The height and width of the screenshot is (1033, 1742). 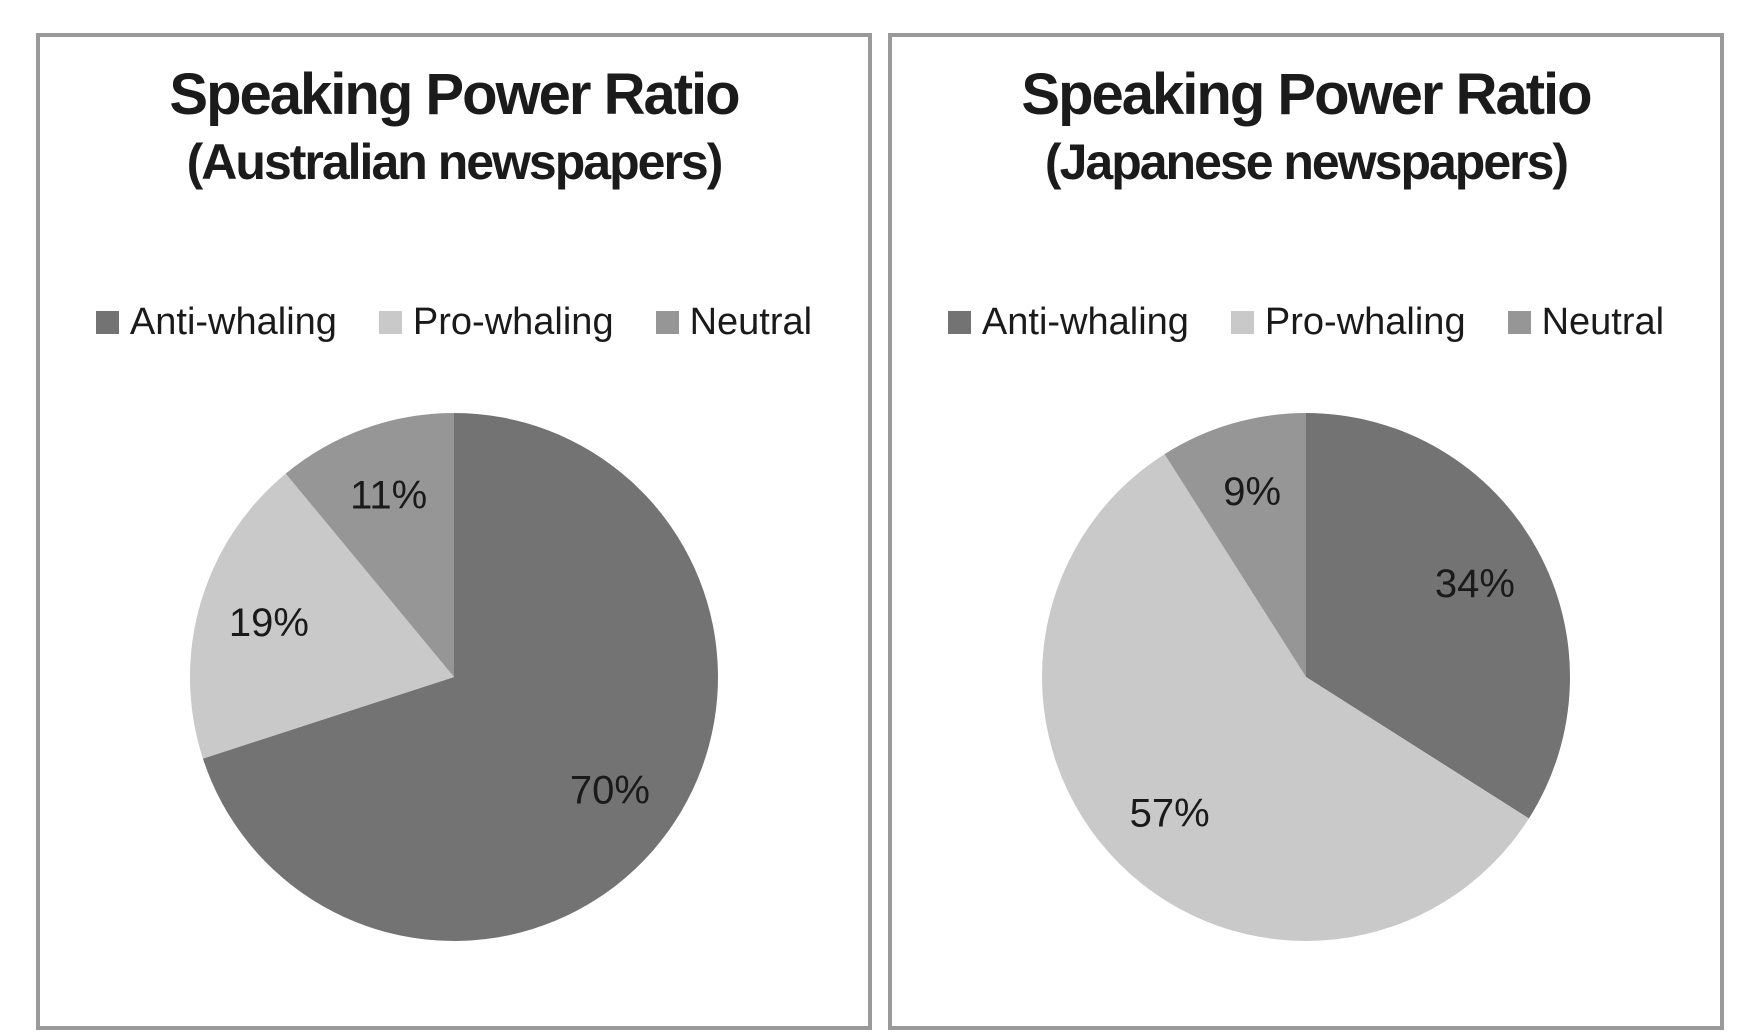 I want to click on pie-slice-anti-whaling, so click(x=1438, y=616).